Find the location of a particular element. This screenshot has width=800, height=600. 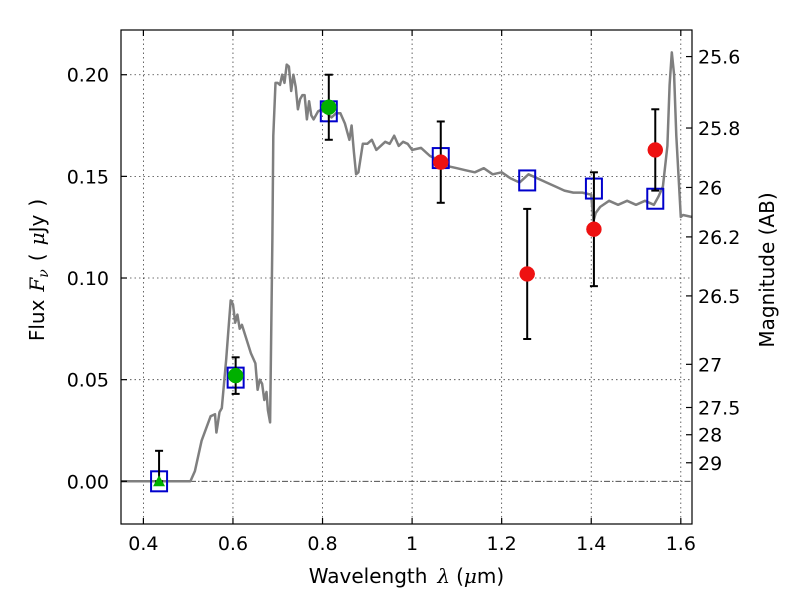

model-flux-square is located at coordinates (527, 180).